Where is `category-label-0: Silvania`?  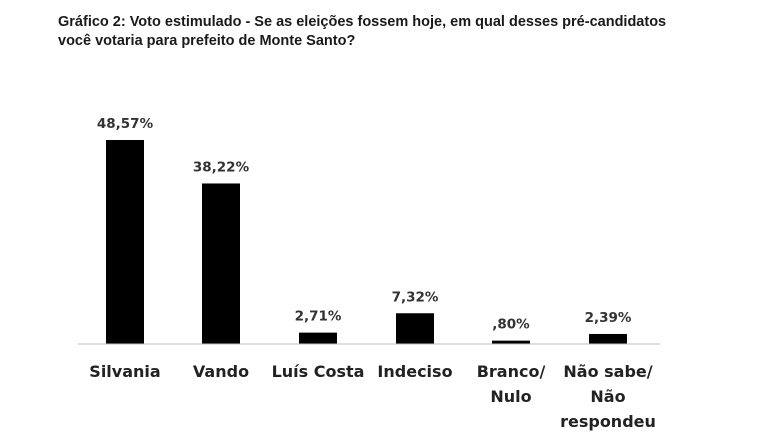
category-label-0: Silvania is located at coordinates (124, 371).